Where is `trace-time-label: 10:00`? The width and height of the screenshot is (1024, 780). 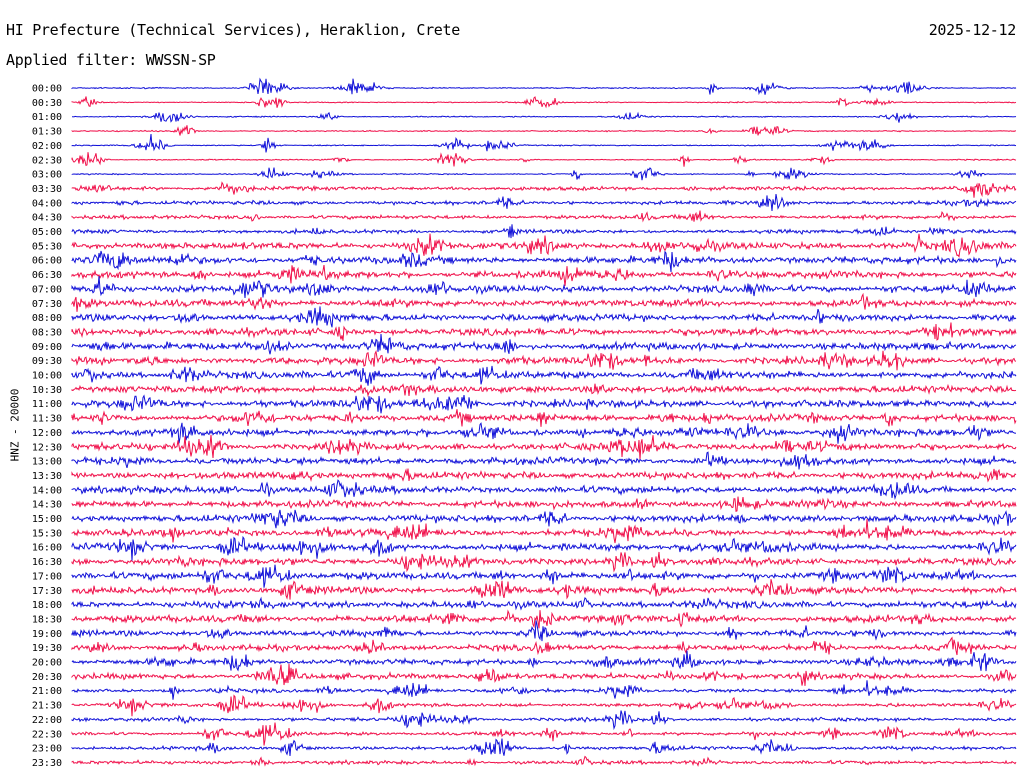
trace-time-label: 10:00 is located at coordinates (47, 376).